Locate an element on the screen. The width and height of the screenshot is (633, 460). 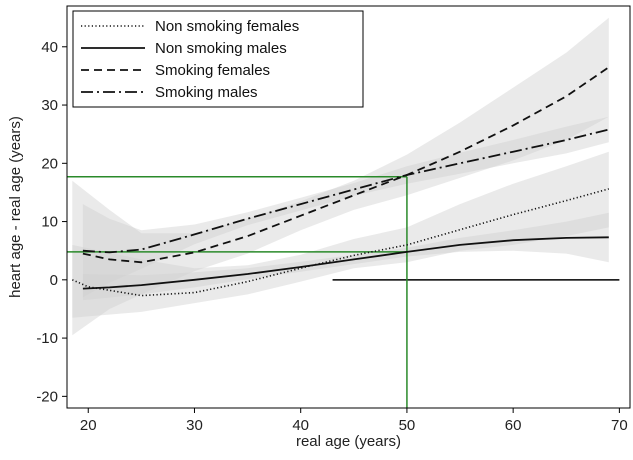
legend-label-0: Non smoking females is located at coordinates (227, 26).